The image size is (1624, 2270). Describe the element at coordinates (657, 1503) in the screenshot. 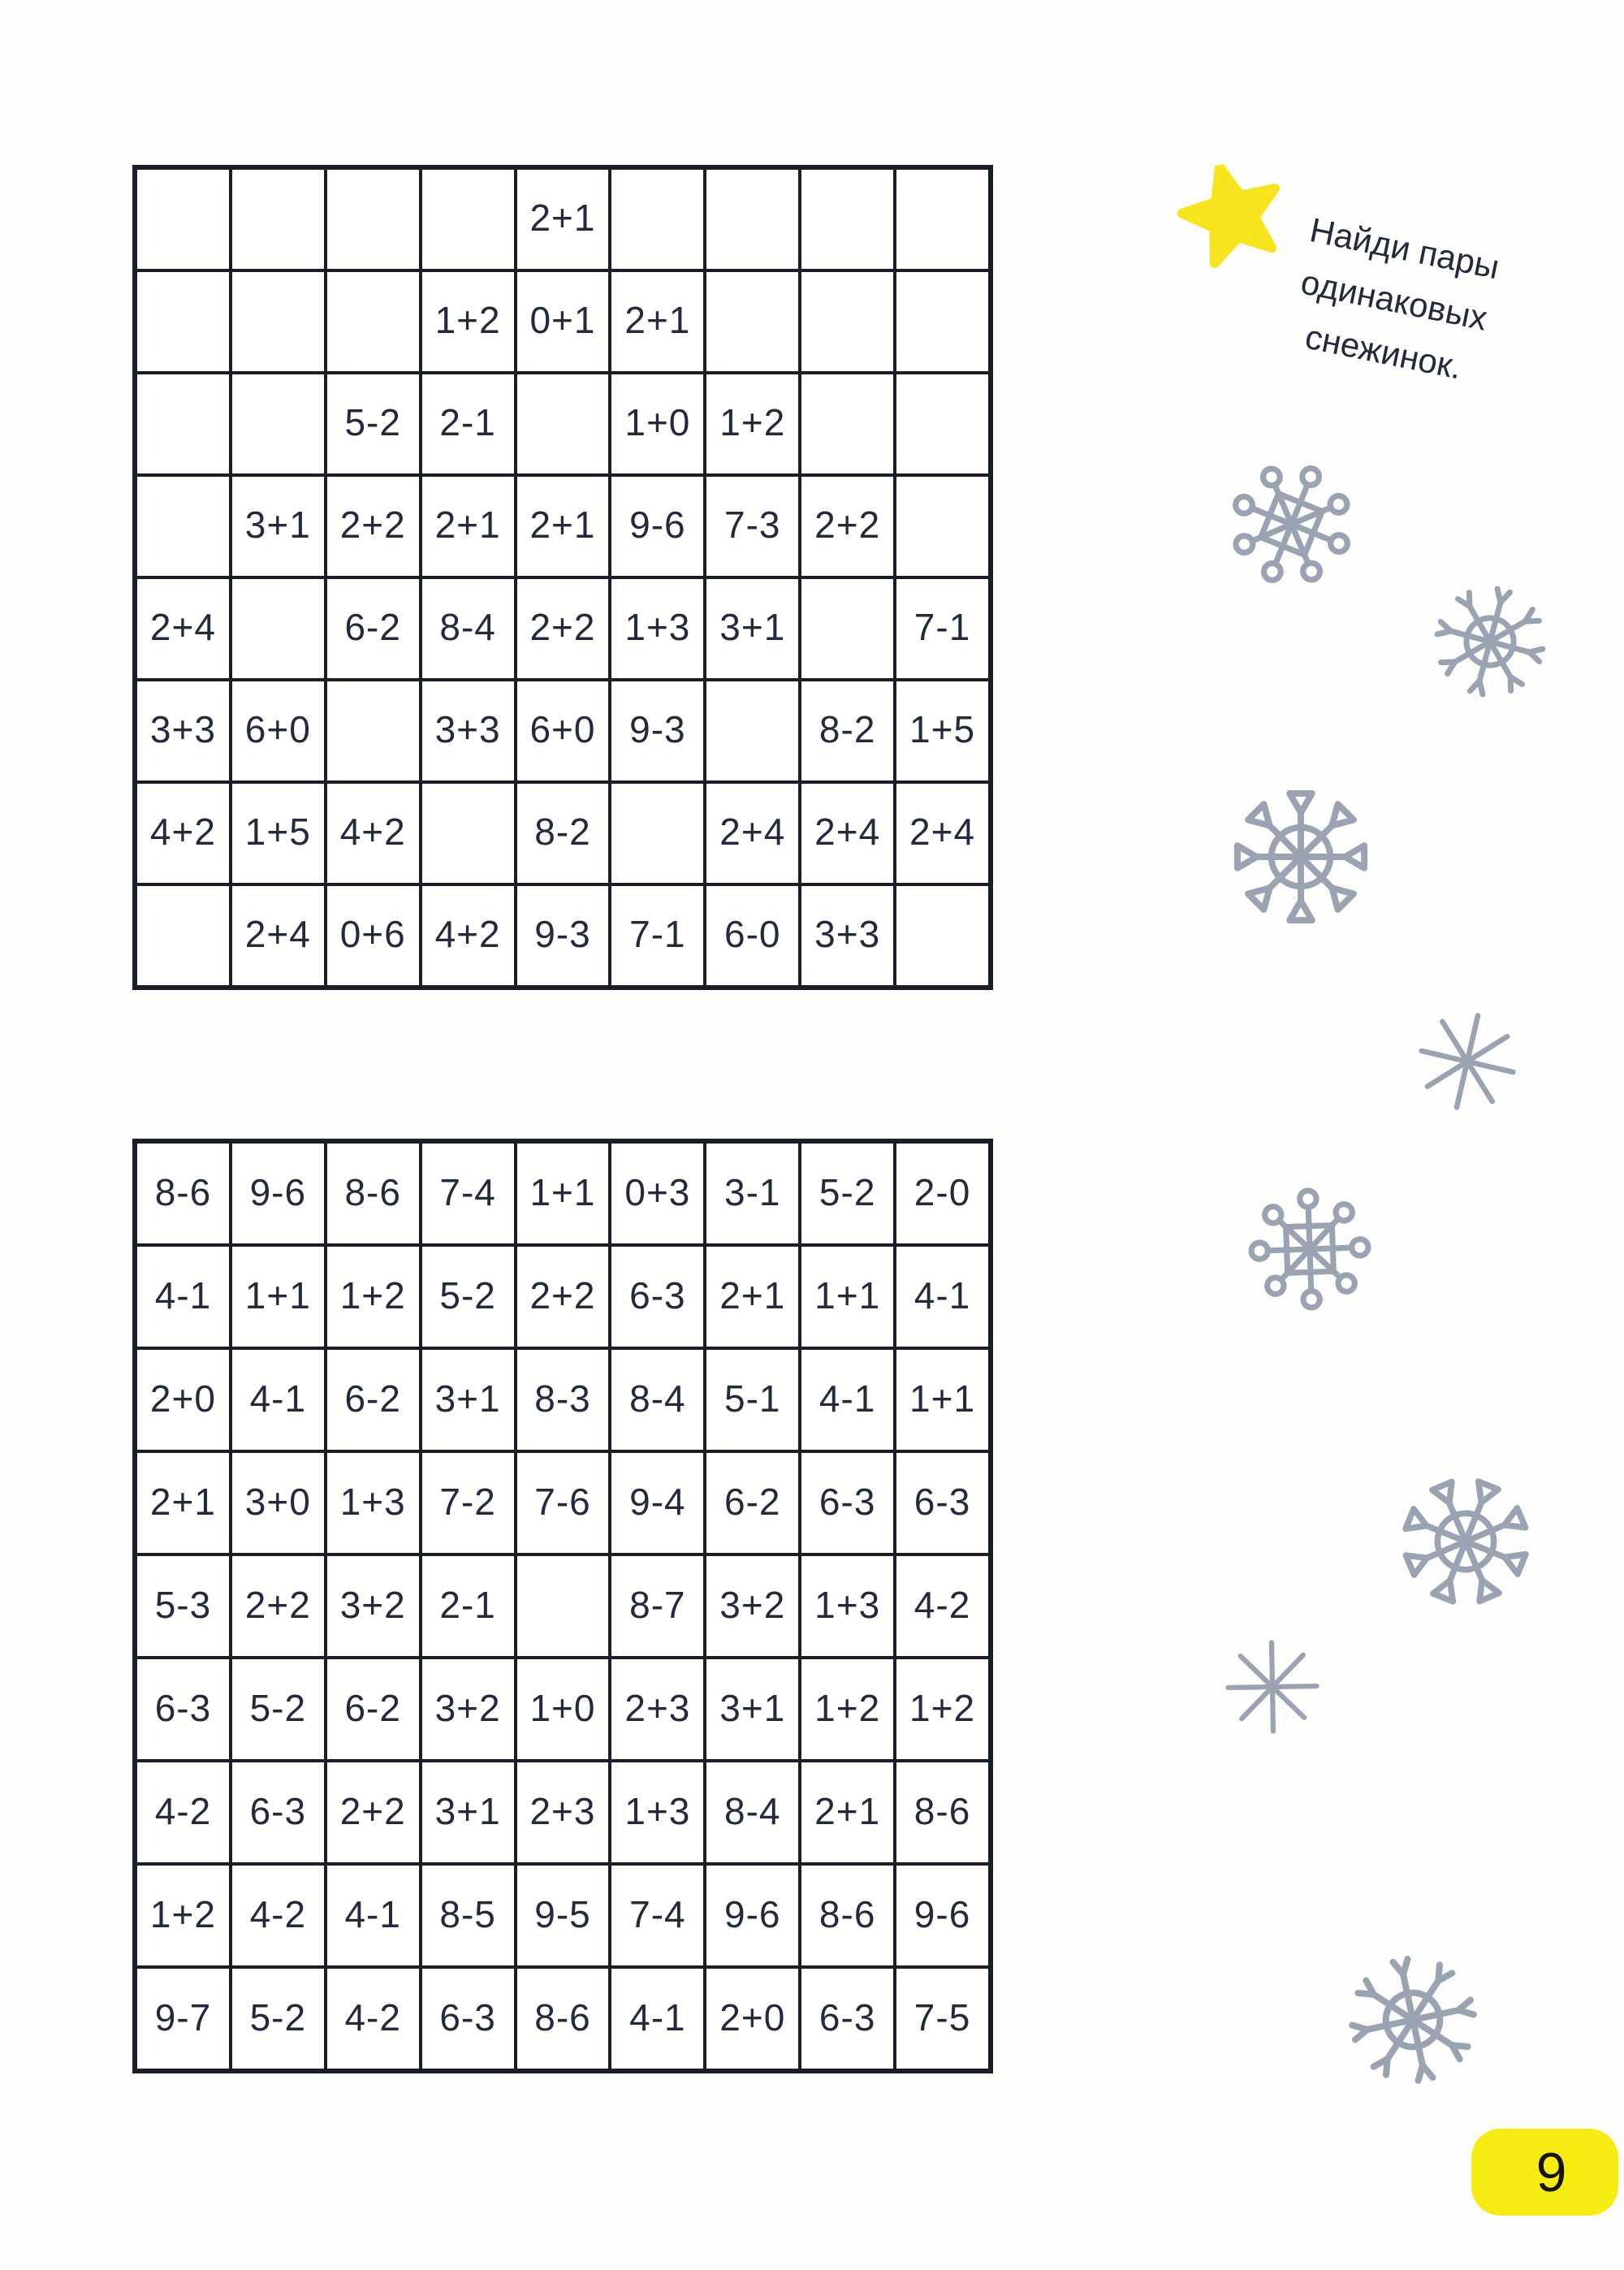

I see `grid-cell: 9-4` at that location.